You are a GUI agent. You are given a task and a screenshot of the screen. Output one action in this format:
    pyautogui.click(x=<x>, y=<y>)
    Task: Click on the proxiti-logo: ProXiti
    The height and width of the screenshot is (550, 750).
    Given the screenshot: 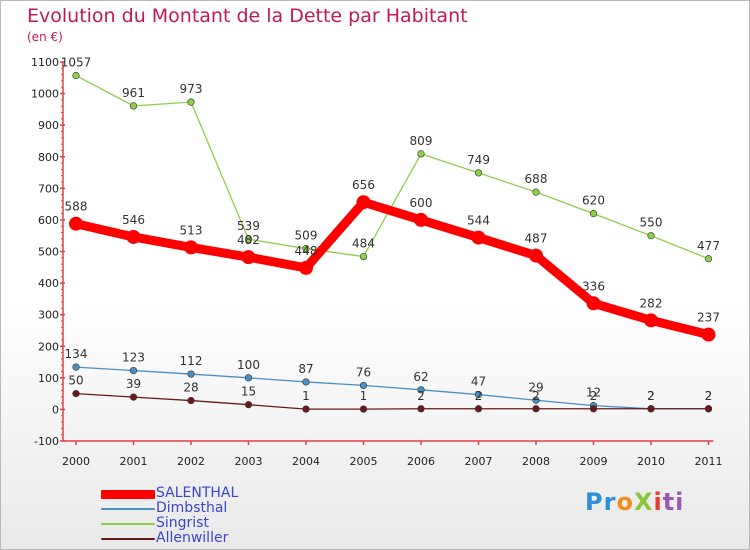 What is the action you would take?
    pyautogui.click(x=634, y=502)
    